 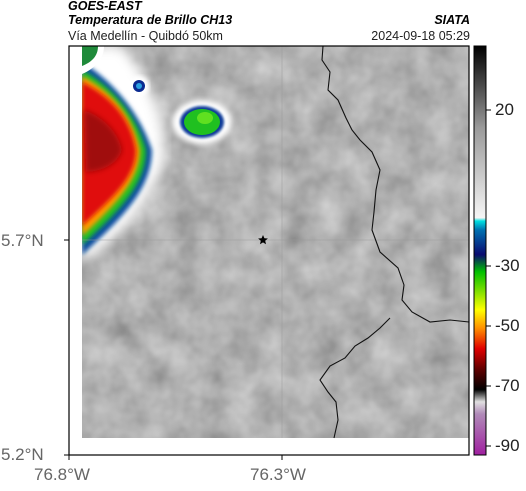 I want to click on colorbar-label-minus-70: -70, so click(x=507, y=385).